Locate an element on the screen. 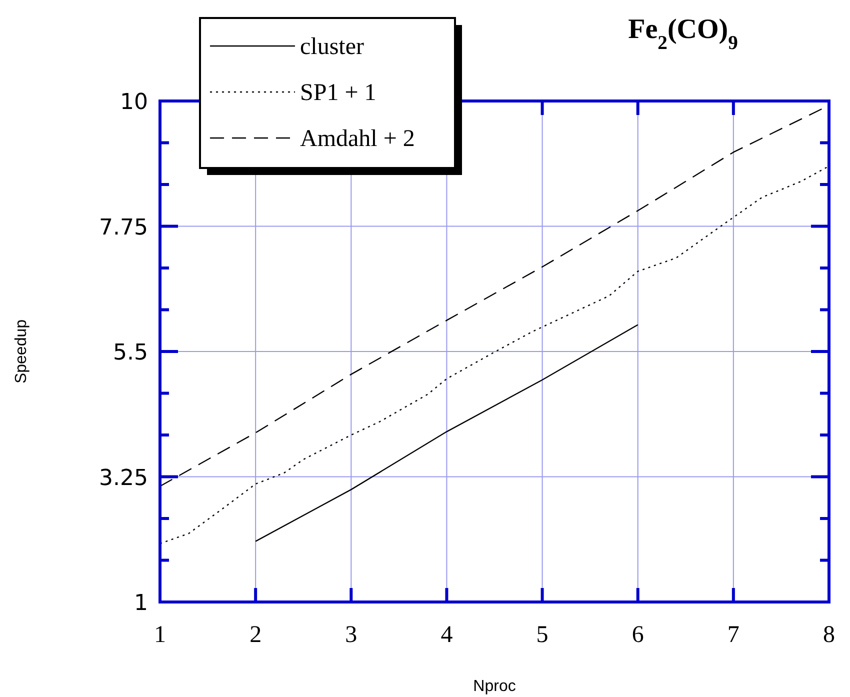 Image resolution: width=850 pixels, height=697 pixels. legend-label: cluster is located at coordinates (332, 47).